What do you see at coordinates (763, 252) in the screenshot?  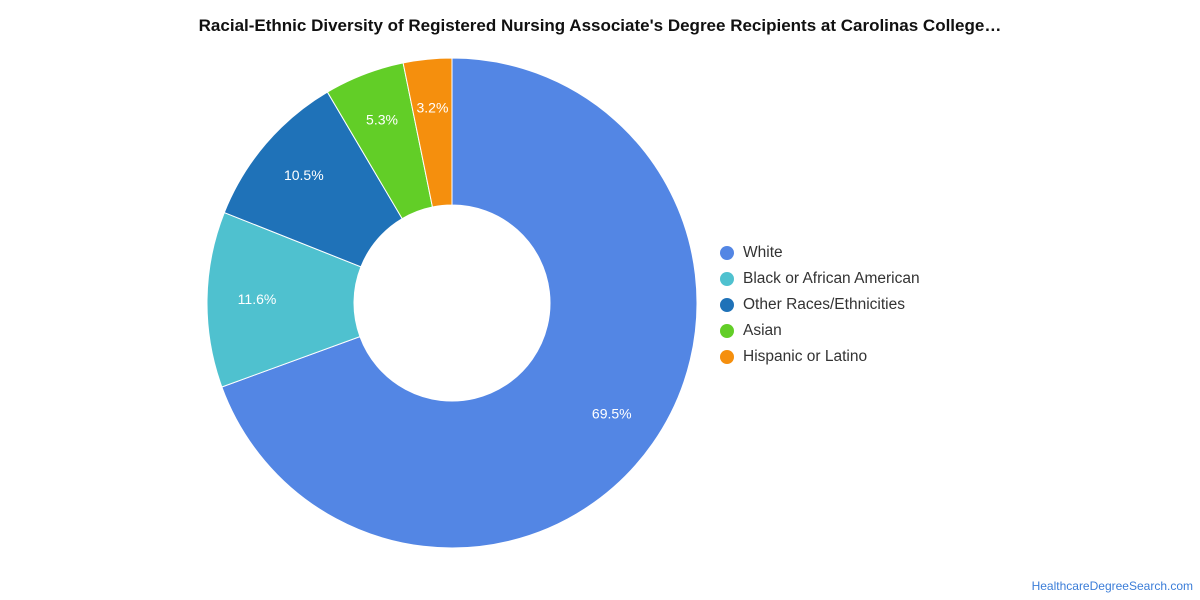 I see `legend-label: White` at bounding box center [763, 252].